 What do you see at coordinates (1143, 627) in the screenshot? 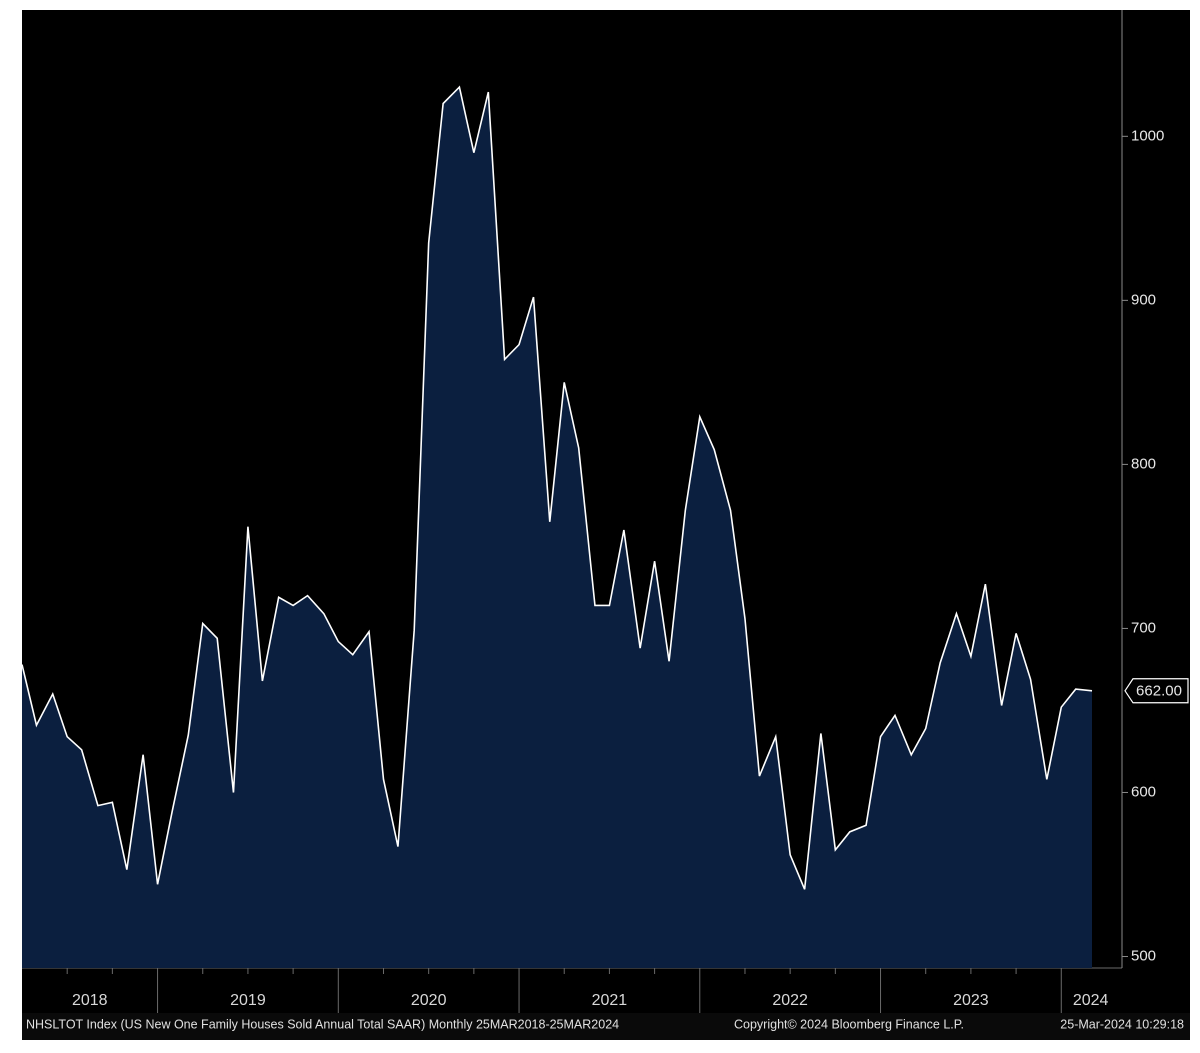
I see `y-tick-label: 700` at bounding box center [1143, 627].